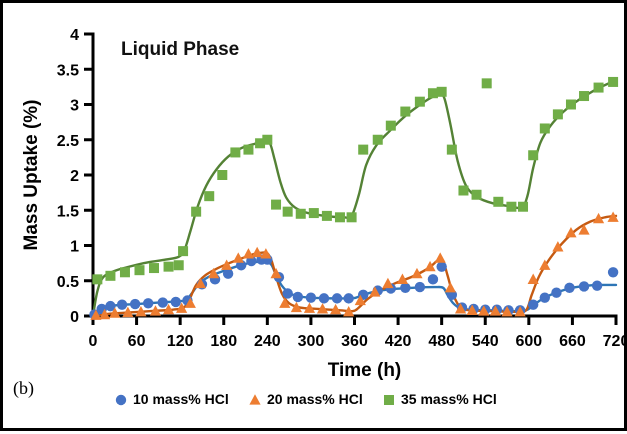 This screenshot has width=627, height=434. I want to click on y-axis-title: Mass Uptake (%), so click(31, 175).